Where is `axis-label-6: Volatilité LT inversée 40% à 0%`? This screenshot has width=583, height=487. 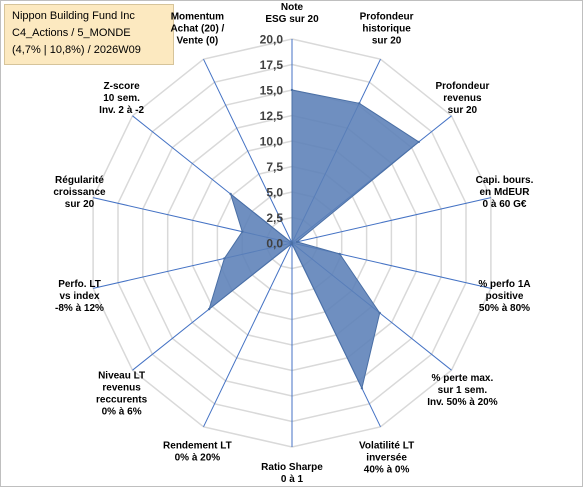
axis-label-6: Volatilité LT inversée 40% à 0% is located at coordinates (386, 457).